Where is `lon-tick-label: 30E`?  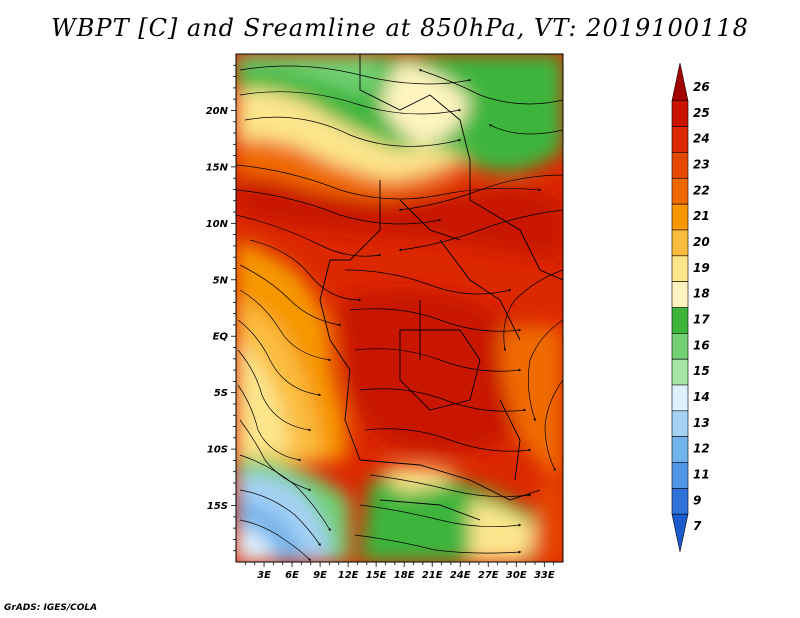
lon-tick-label: 30E is located at coordinates (516, 575).